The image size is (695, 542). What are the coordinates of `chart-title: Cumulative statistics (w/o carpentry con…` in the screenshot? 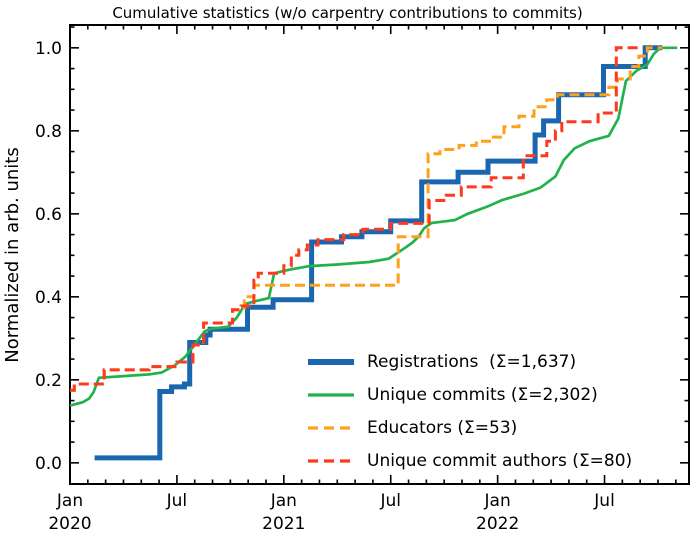 It's located at (347, 13).